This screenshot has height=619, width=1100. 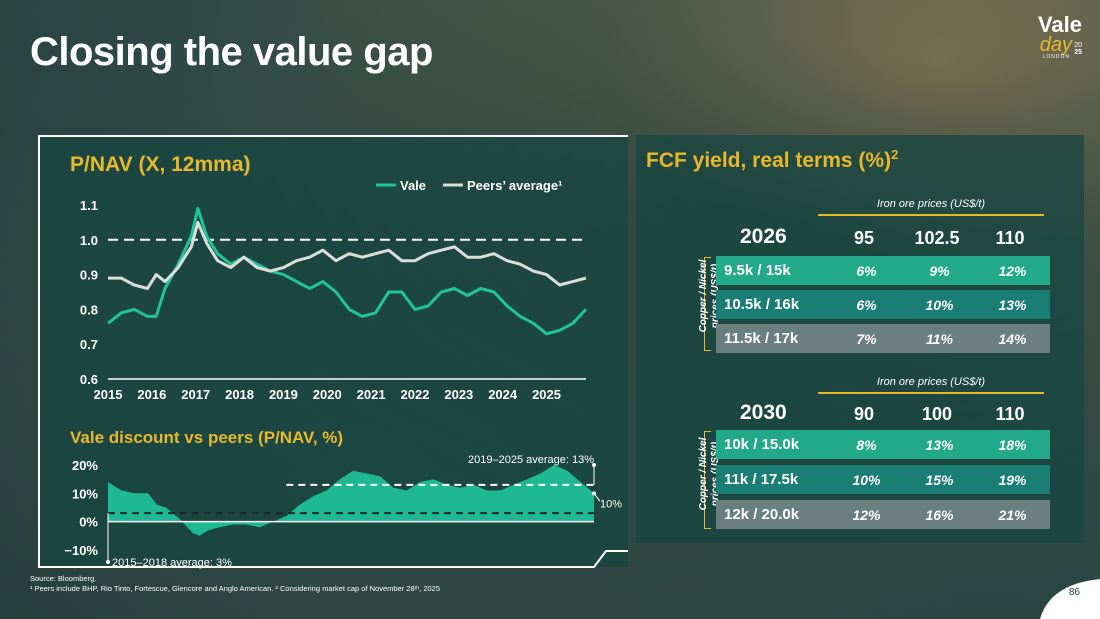 I want to click on panel-corner-notch, so click(x=333, y=559).